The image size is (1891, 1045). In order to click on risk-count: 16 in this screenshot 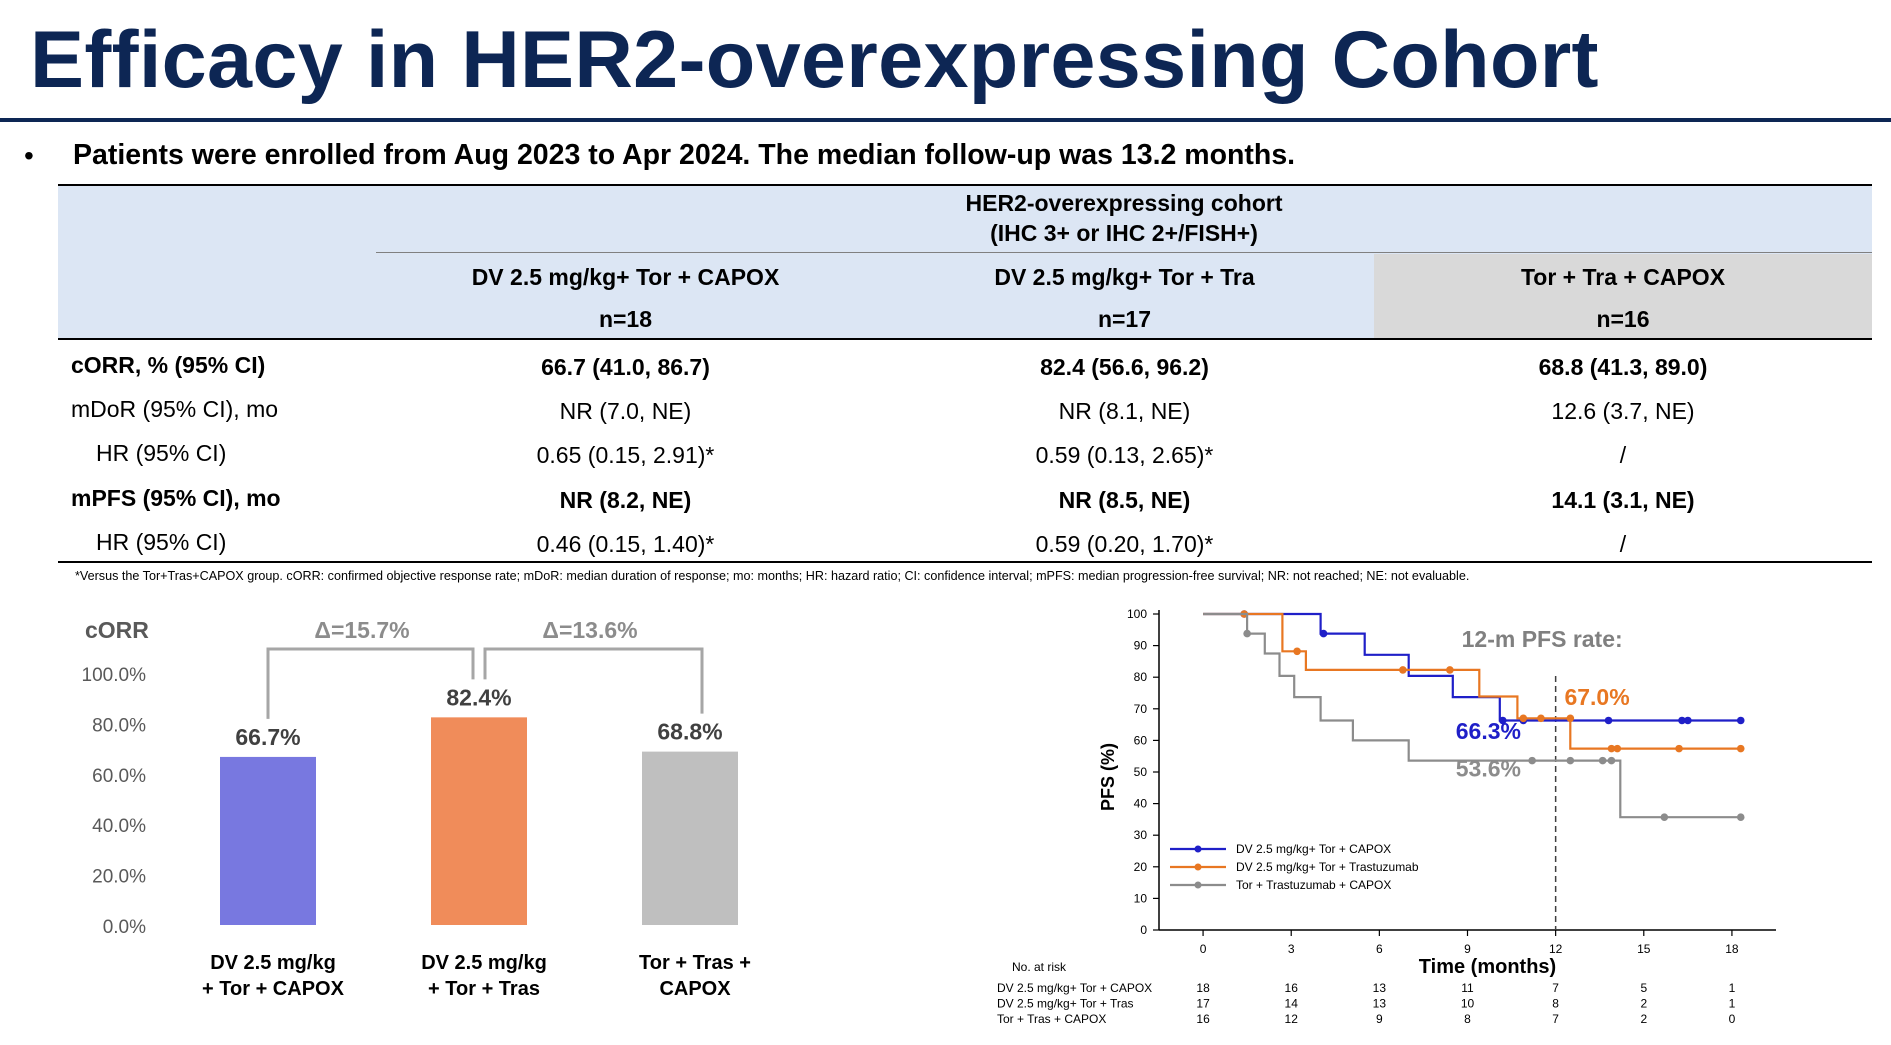, I will do `click(1292, 988)`.